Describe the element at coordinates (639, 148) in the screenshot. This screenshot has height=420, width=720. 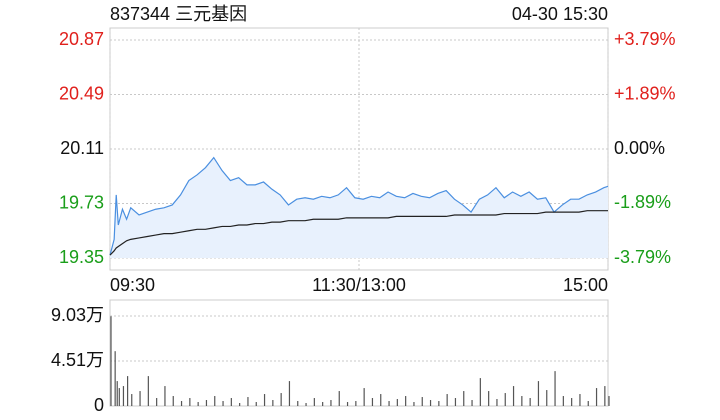
I see `y2-tick-label: 0.00%` at that location.